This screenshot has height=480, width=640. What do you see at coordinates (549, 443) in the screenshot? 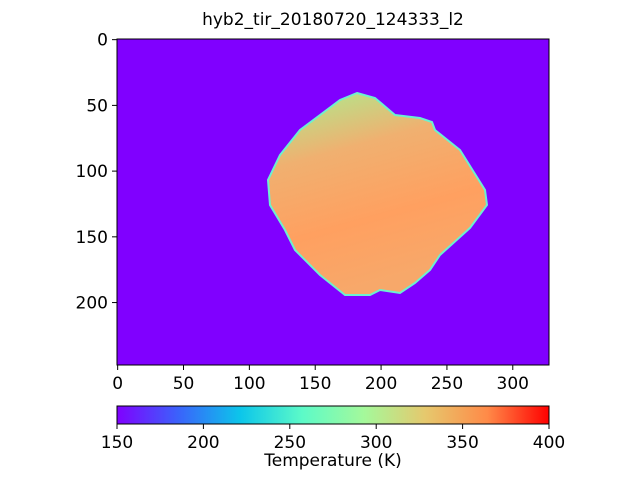
I see `colorbar-tick-label: 400` at bounding box center [549, 443].